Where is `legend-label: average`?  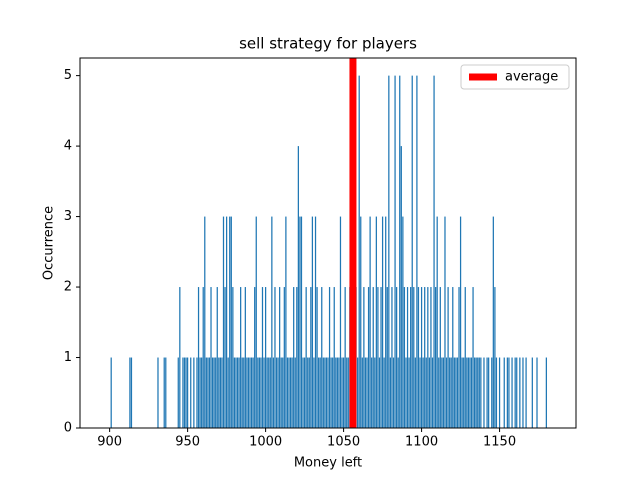
legend-label: average is located at coordinates (531, 77).